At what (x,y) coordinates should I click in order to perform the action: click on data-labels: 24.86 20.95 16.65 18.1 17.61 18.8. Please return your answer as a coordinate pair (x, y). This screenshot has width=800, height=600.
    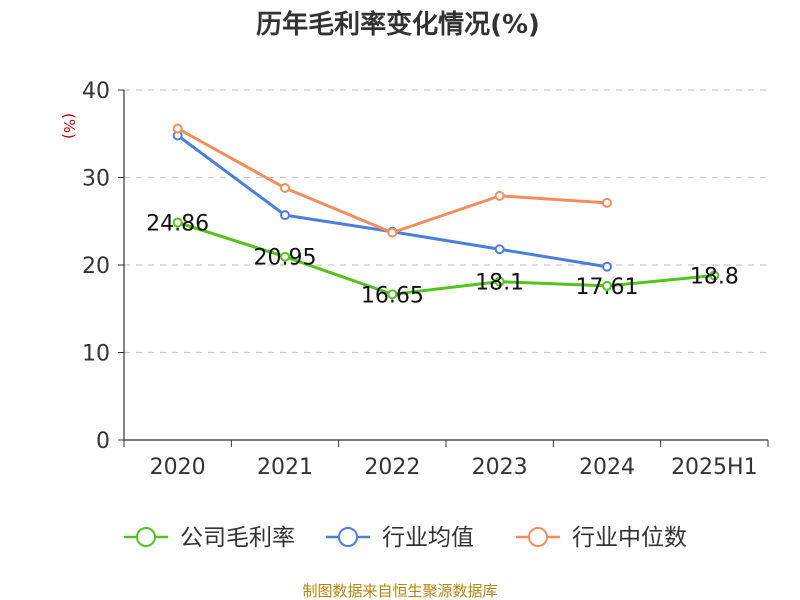
    Looking at the image, I should click on (442, 259).